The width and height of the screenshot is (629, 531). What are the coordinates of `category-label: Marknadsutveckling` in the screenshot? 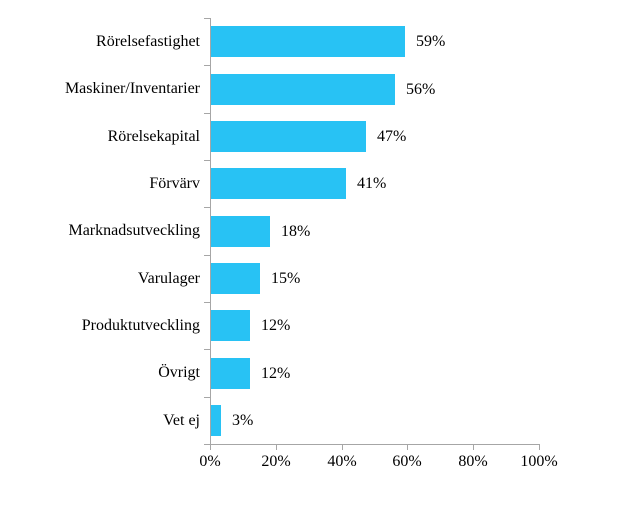 It's located at (134, 230).